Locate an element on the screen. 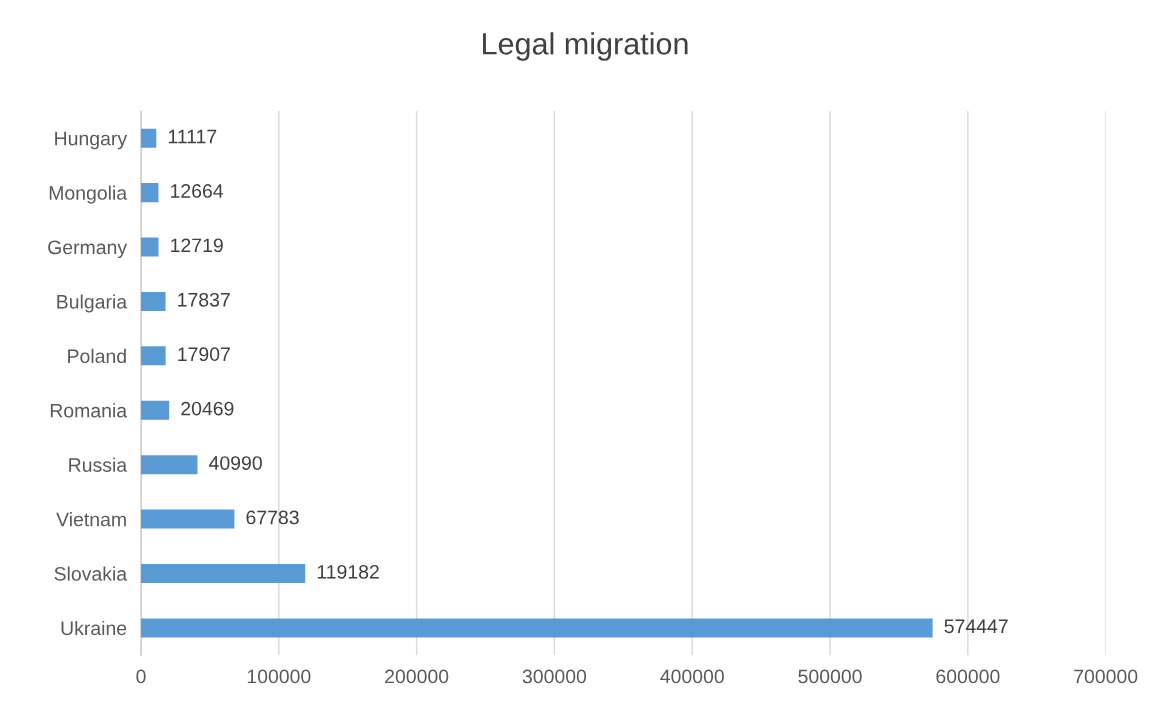 The width and height of the screenshot is (1170, 716). data-label: 574447 is located at coordinates (976, 626).